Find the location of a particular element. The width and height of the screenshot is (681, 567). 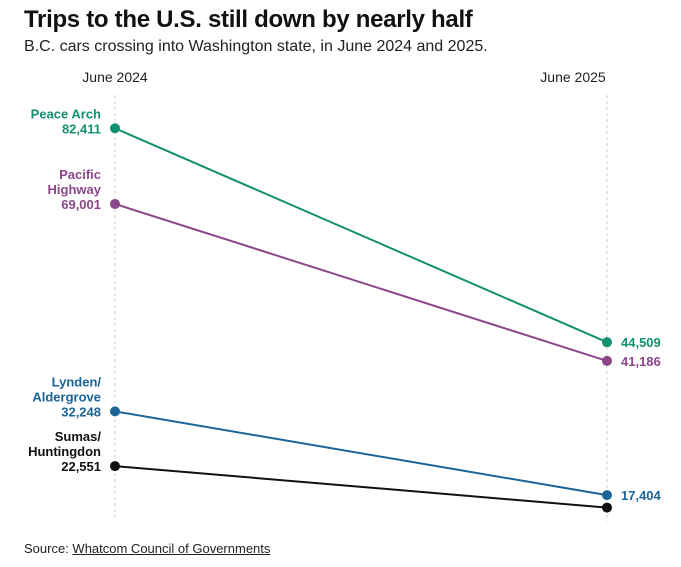

value-2024-2: 32,248 is located at coordinates (81, 411).